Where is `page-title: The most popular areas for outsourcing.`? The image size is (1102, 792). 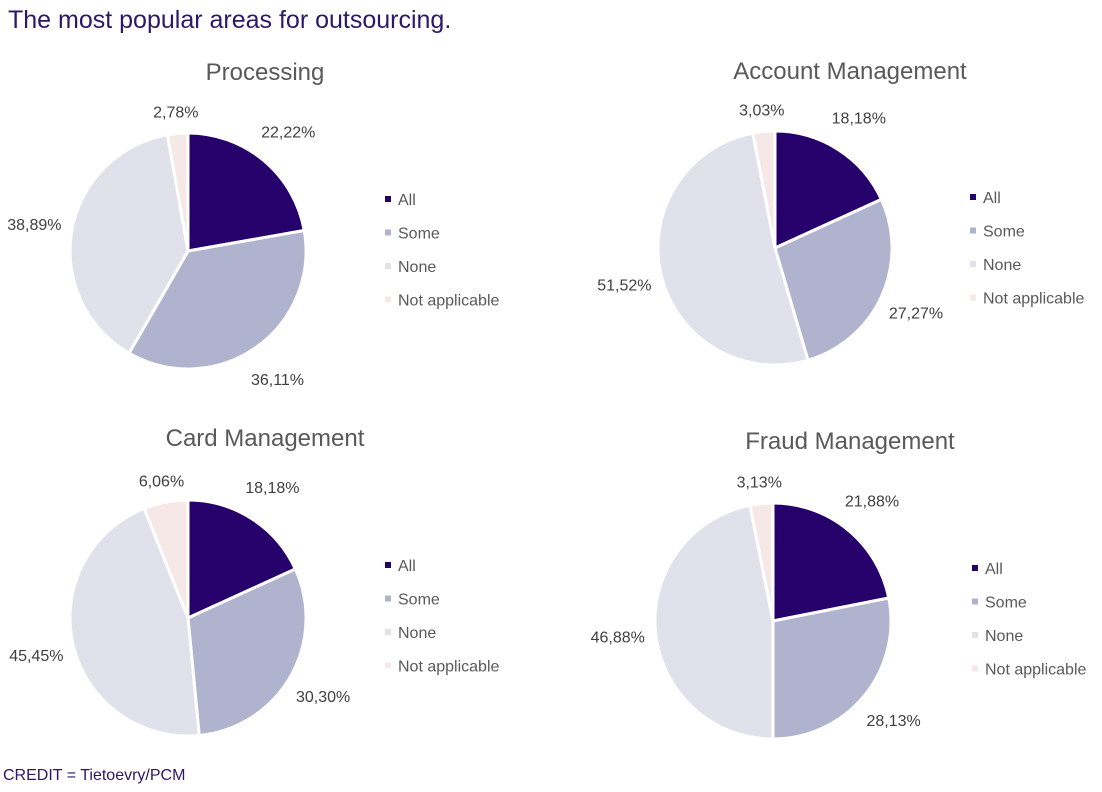
page-title: The most popular areas for outsourcing. is located at coordinates (230, 20).